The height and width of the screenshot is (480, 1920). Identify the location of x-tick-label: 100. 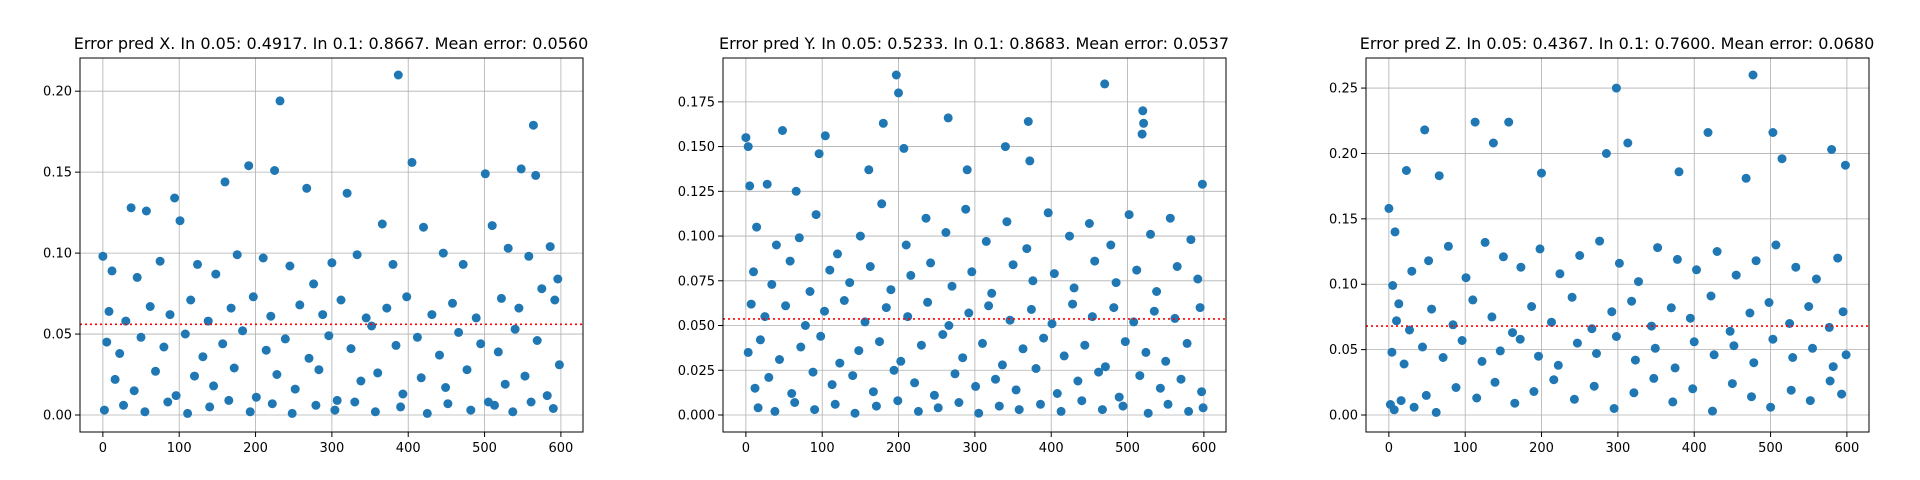
(179, 448).